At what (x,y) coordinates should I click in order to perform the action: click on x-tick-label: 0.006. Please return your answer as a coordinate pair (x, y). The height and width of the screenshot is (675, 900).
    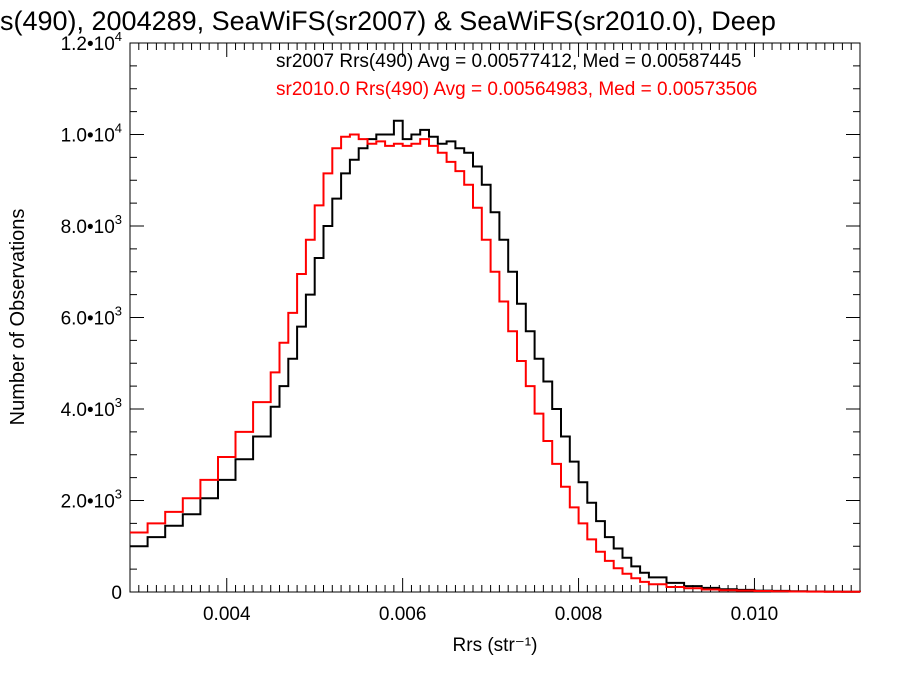
    Looking at the image, I should click on (403, 614).